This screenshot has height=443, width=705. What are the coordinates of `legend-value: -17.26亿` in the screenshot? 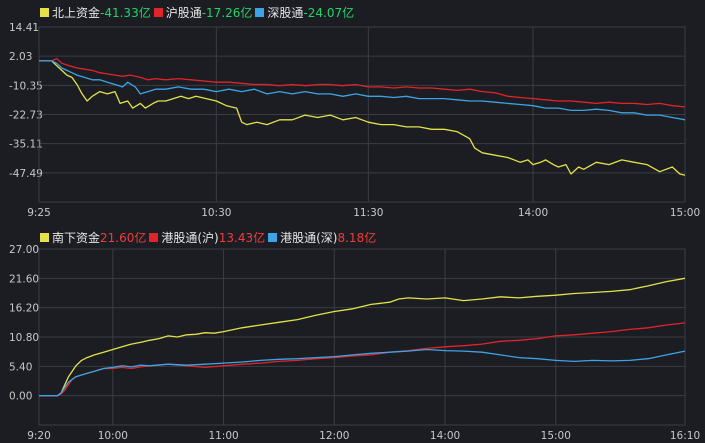 It's located at (227, 12).